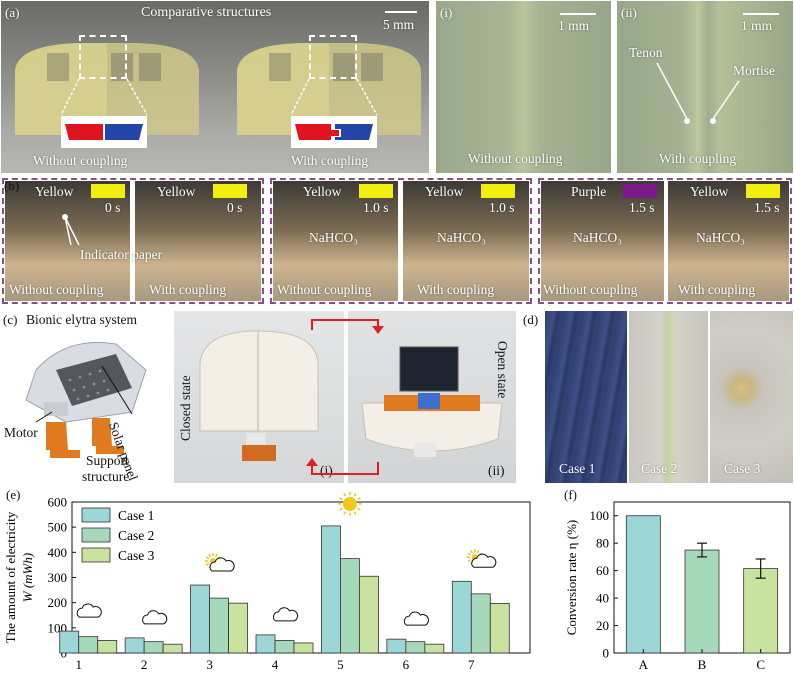 The height and width of the screenshot is (673, 794). I want to click on scale-bar, so click(761, 14).